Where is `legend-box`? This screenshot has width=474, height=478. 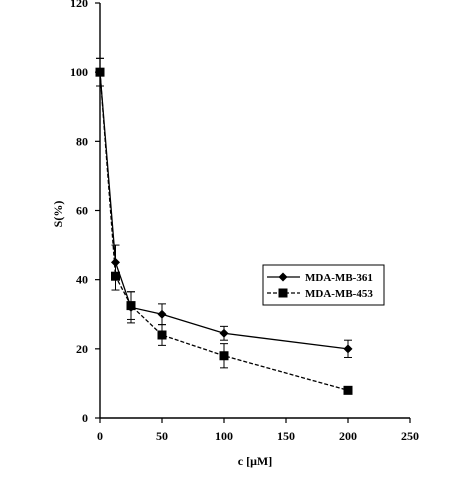
legend-box is located at coordinates (323, 285).